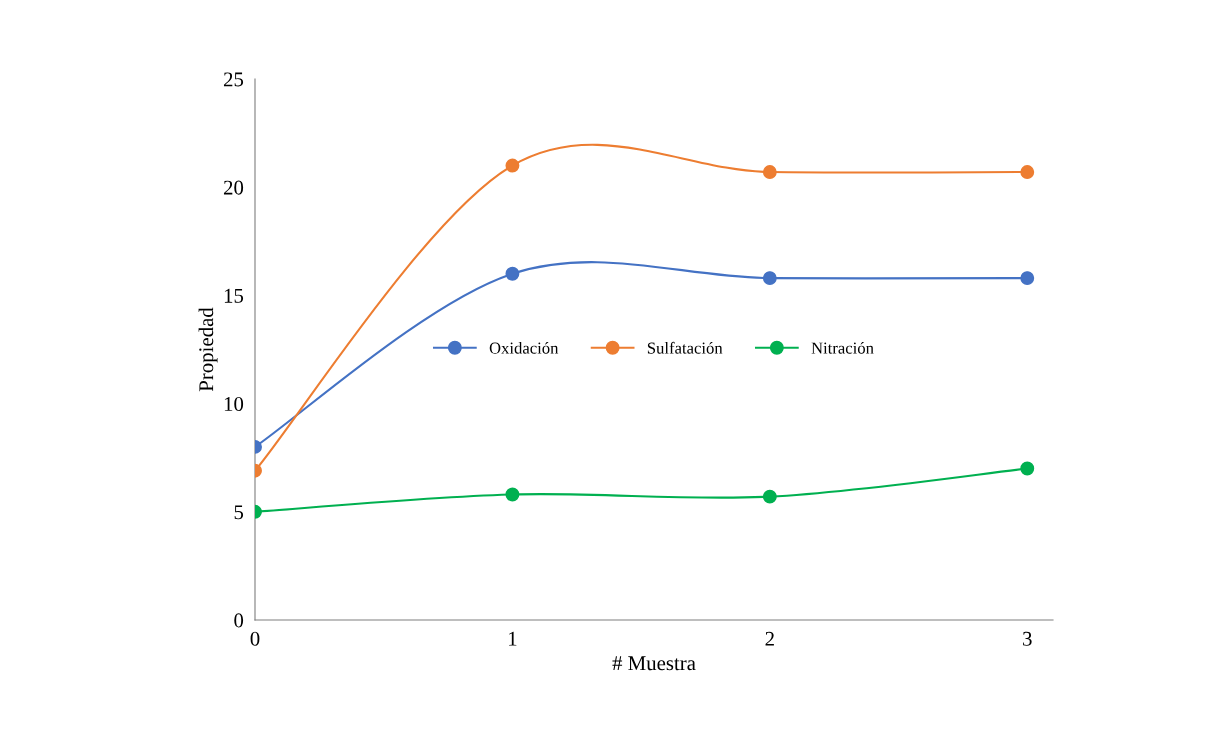 The width and height of the screenshot is (1220, 732). What do you see at coordinates (513, 638) in the screenshot?
I see `x-tick-label: 1` at bounding box center [513, 638].